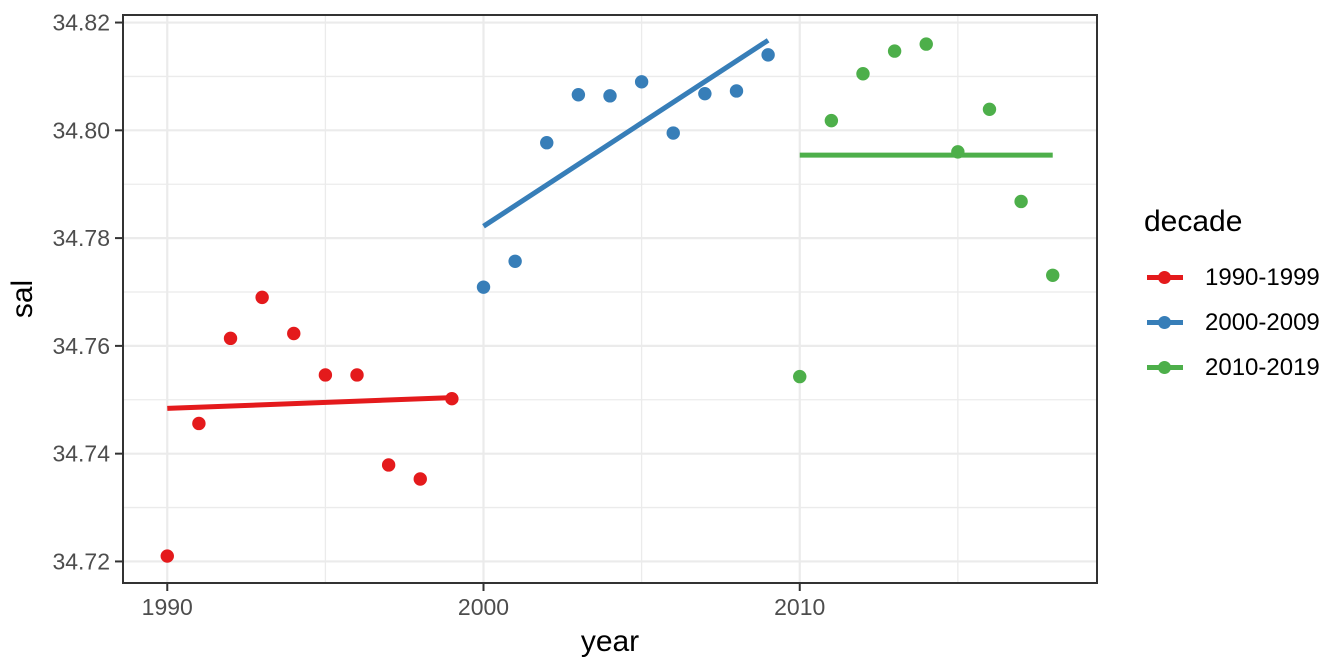 The height and width of the screenshot is (672, 1344). What do you see at coordinates (1262, 277) in the screenshot?
I see `legend-label: 1990-1999` at bounding box center [1262, 277].